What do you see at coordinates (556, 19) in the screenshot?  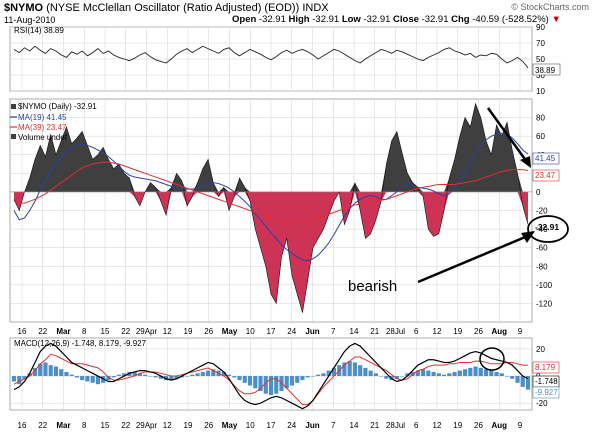 I see `down-arrow-icon: ▼` at bounding box center [556, 19].